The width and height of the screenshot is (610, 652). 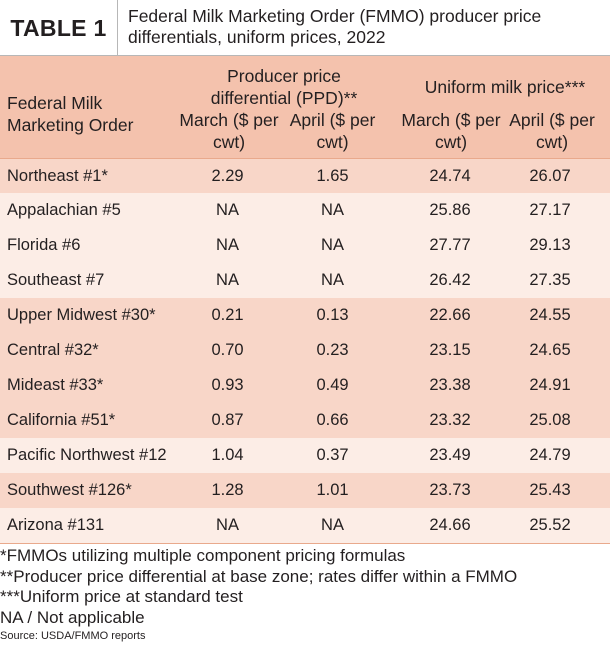 What do you see at coordinates (332, 315) in the screenshot?
I see `ppd-april: 0.13` at bounding box center [332, 315].